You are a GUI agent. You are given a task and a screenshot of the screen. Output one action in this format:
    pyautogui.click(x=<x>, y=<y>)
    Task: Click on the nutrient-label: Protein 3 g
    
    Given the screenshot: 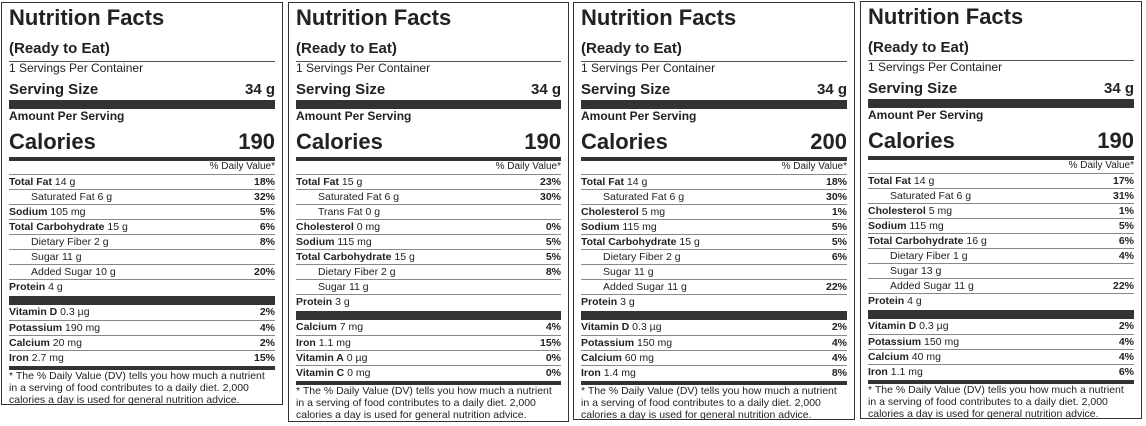 What is the action you would take?
    pyautogui.click(x=608, y=302)
    